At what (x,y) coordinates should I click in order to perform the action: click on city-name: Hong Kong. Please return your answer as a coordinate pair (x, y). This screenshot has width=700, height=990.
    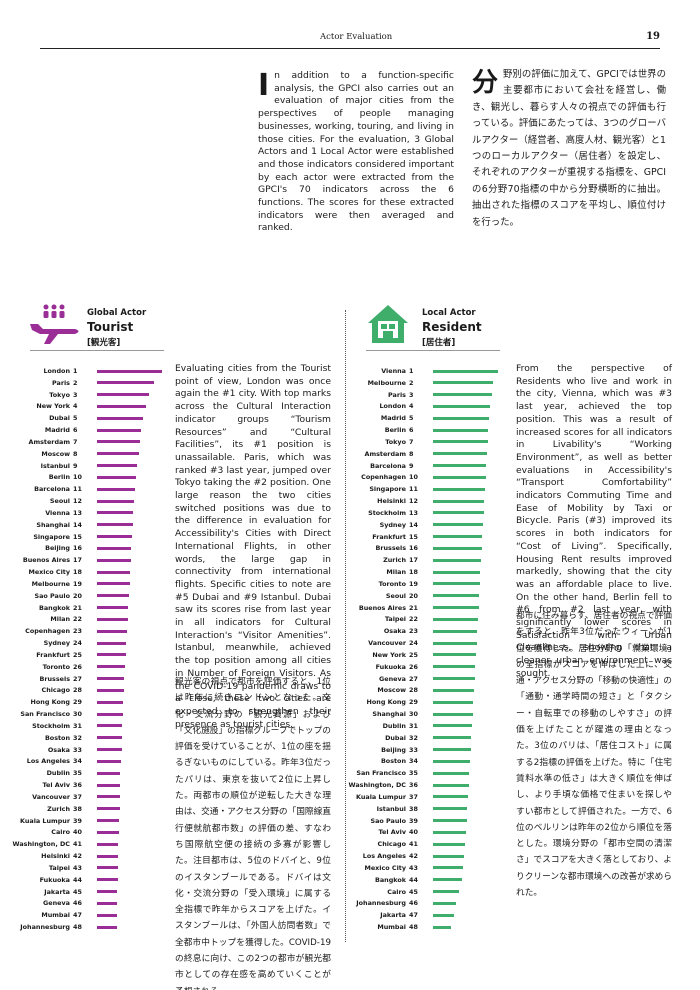
    Looking at the image, I should click on (386, 702).